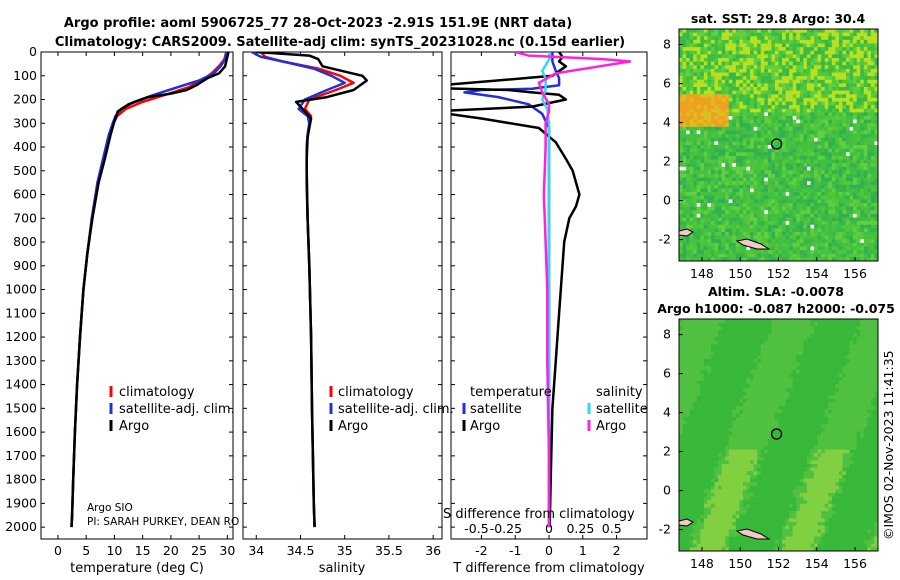 This screenshot has width=900, height=580. I want to click on ytick-label: 1700, so click(21, 455).